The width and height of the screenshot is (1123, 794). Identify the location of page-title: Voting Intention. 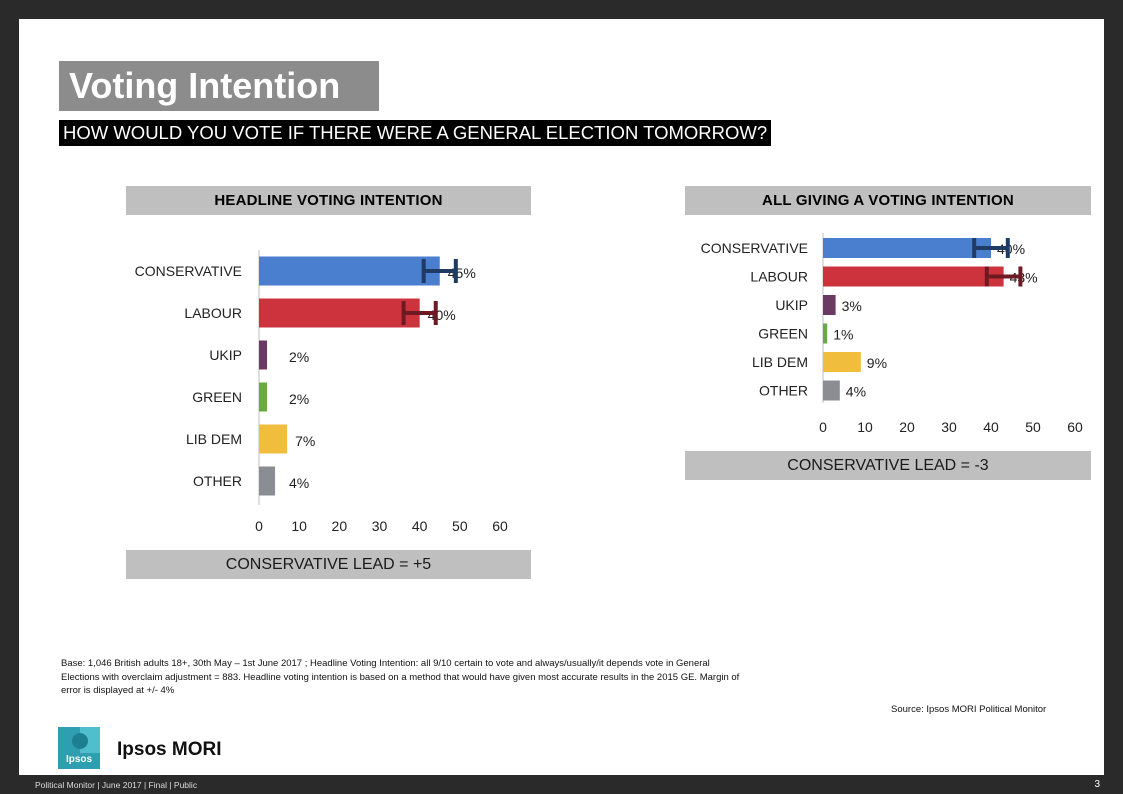
(219, 86).